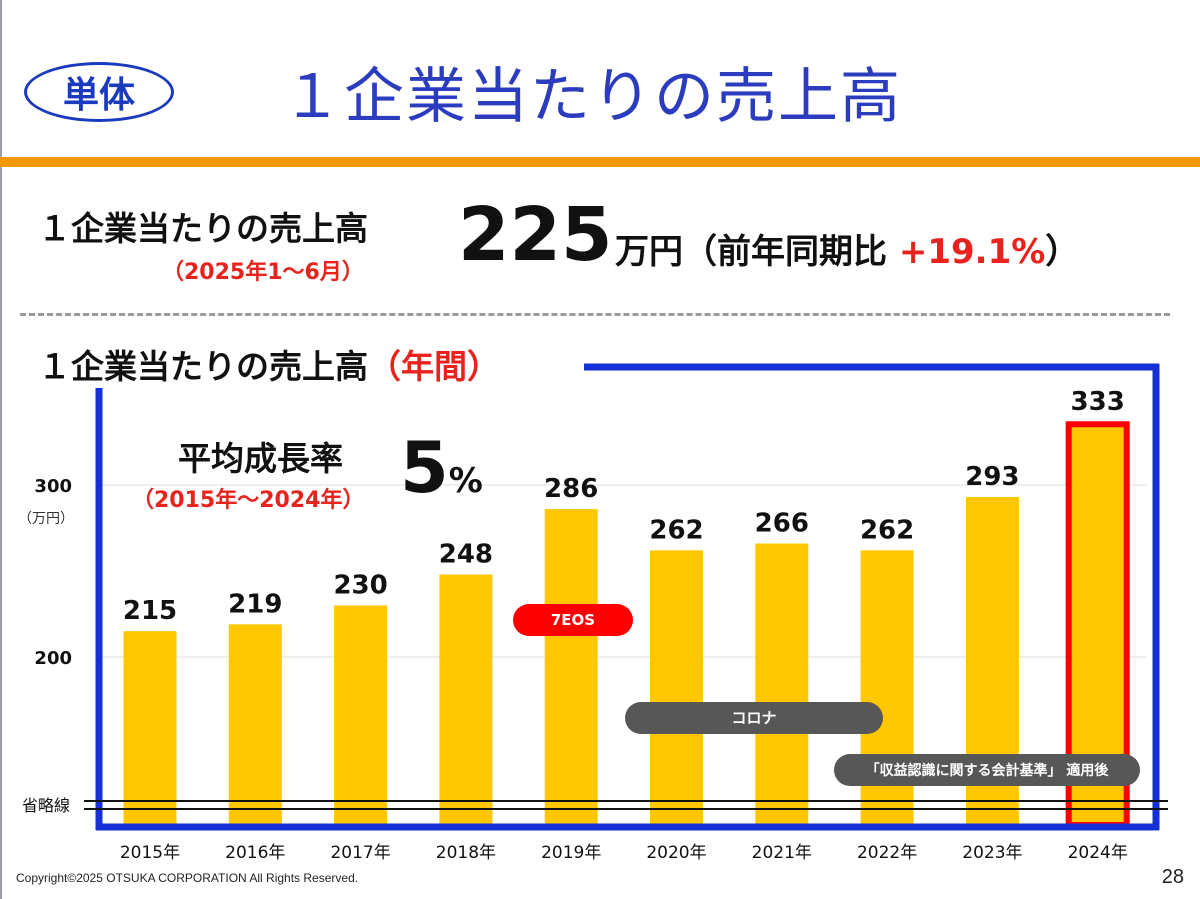  What do you see at coordinates (260, 458) in the screenshot?
I see `average-growth-label: 平均成長率` at bounding box center [260, 458].